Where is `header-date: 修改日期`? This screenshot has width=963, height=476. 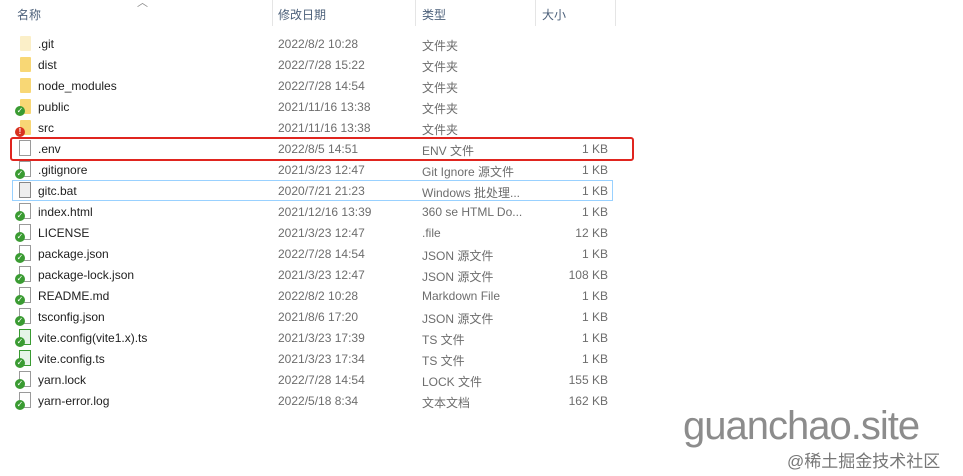
header-date: 修改日期 is located at coordinates (302, 15).